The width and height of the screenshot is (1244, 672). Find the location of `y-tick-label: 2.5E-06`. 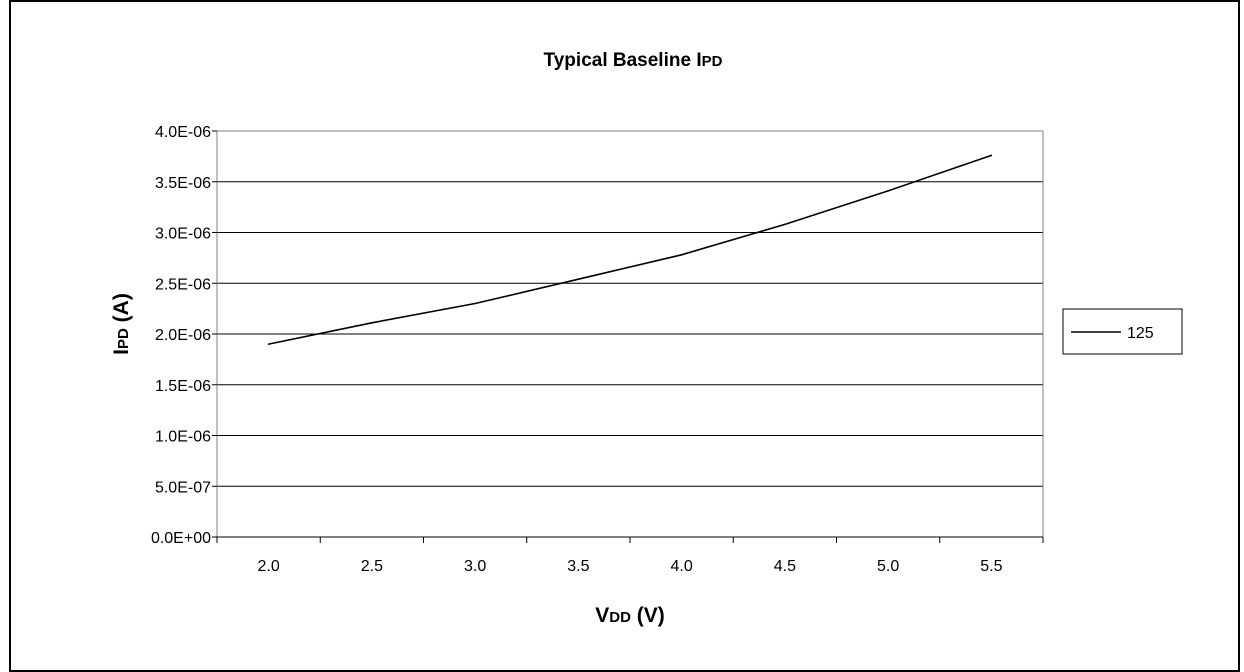

y-tick-label: 2.5E-06 is located at coordinates (183, 284).